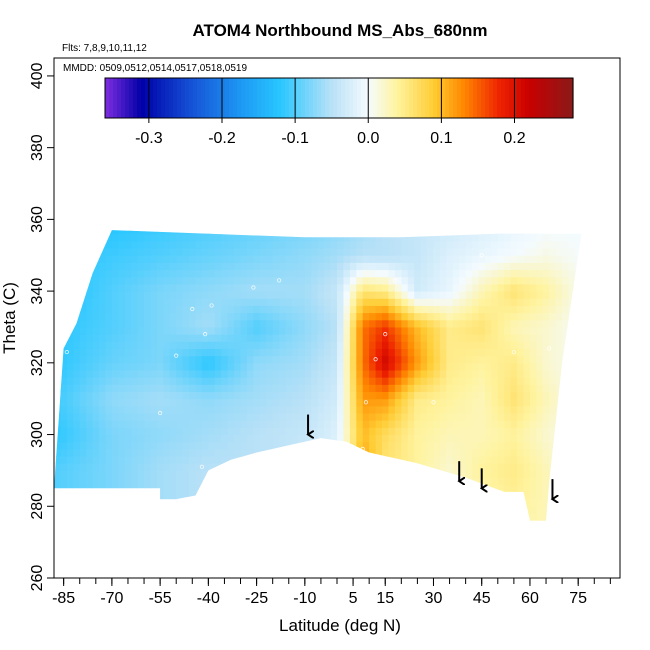 The width and height of the screenshot is (650, 650). What do you see at coordinates (304, 598) in the screenshot?
I see `x-tick-label: -10` at bounding box center [304, 598].